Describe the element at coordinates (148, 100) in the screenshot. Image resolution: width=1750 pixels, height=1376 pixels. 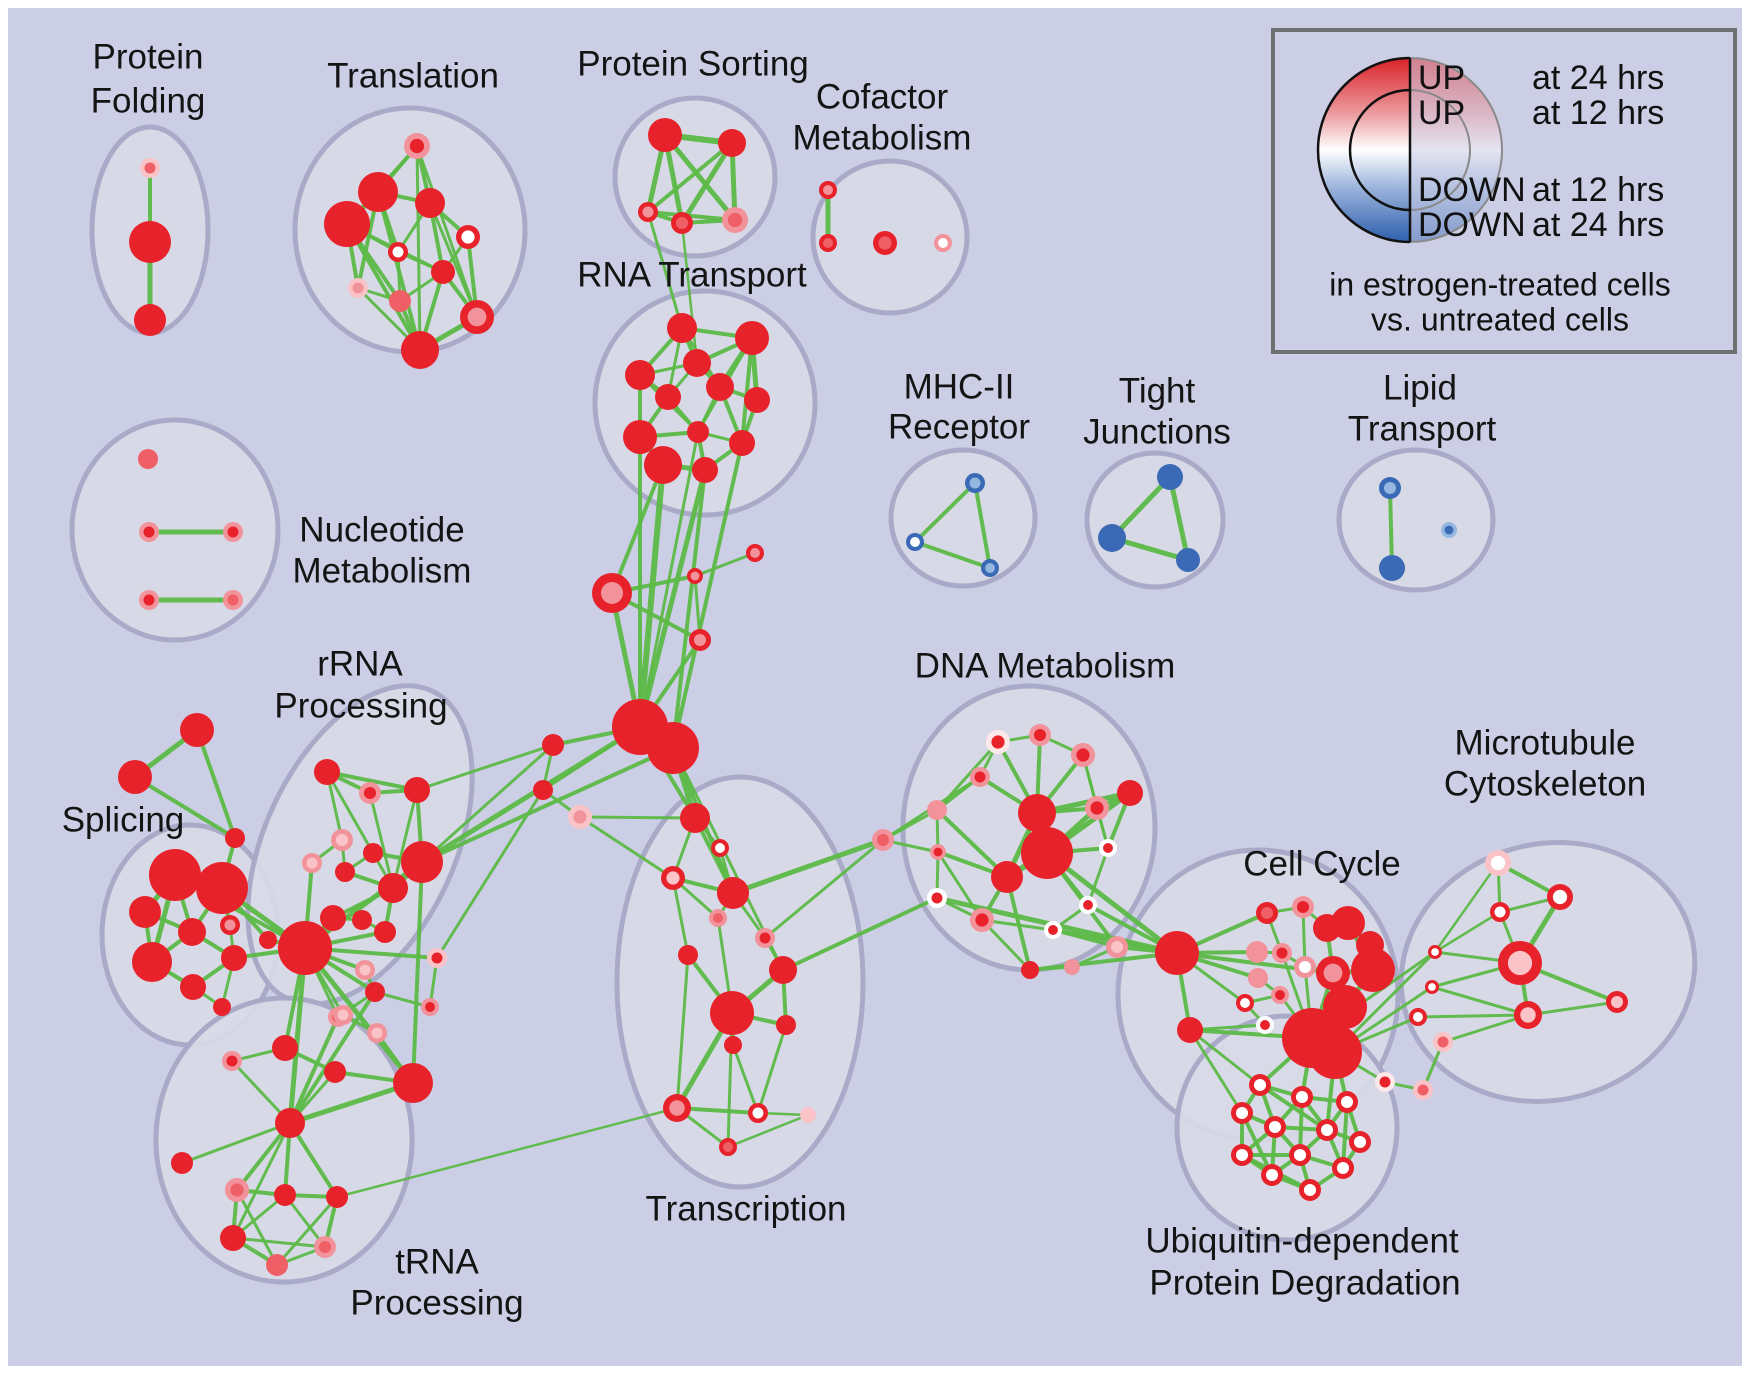
I see `cluster-label-protein-folding: Folding` at that location.